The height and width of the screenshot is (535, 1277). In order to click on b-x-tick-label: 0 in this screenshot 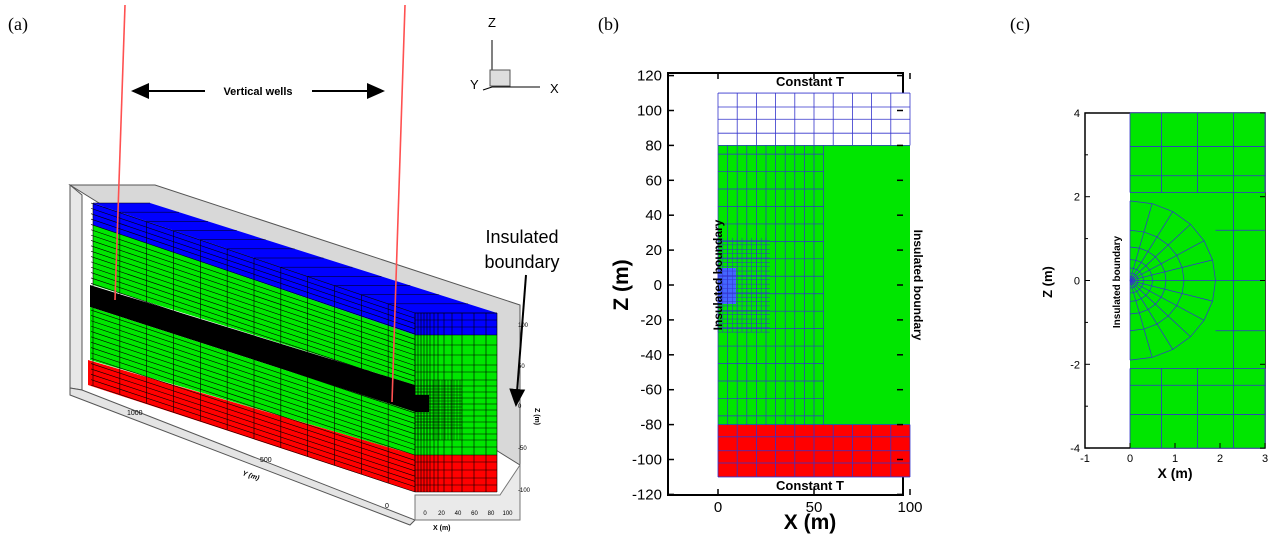, I will do `click(718, 507)`.